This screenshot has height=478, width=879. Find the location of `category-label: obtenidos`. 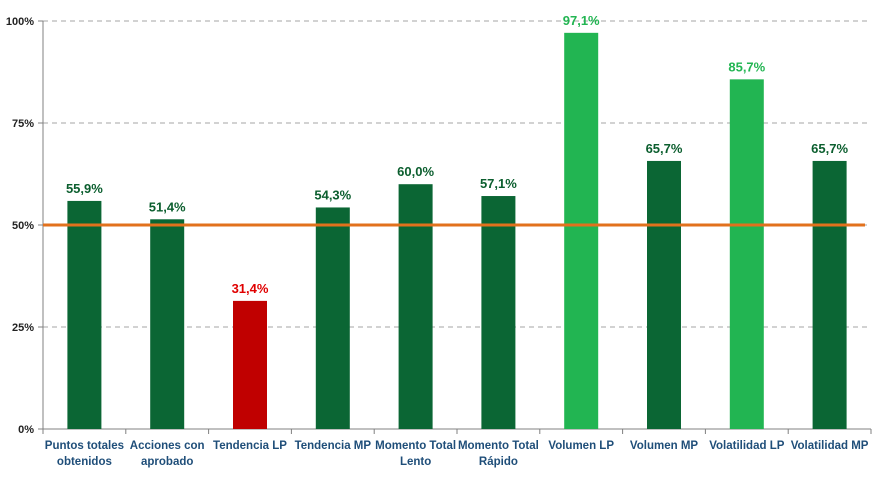

category-label: obtenidos is located at coordinates (84, 462).